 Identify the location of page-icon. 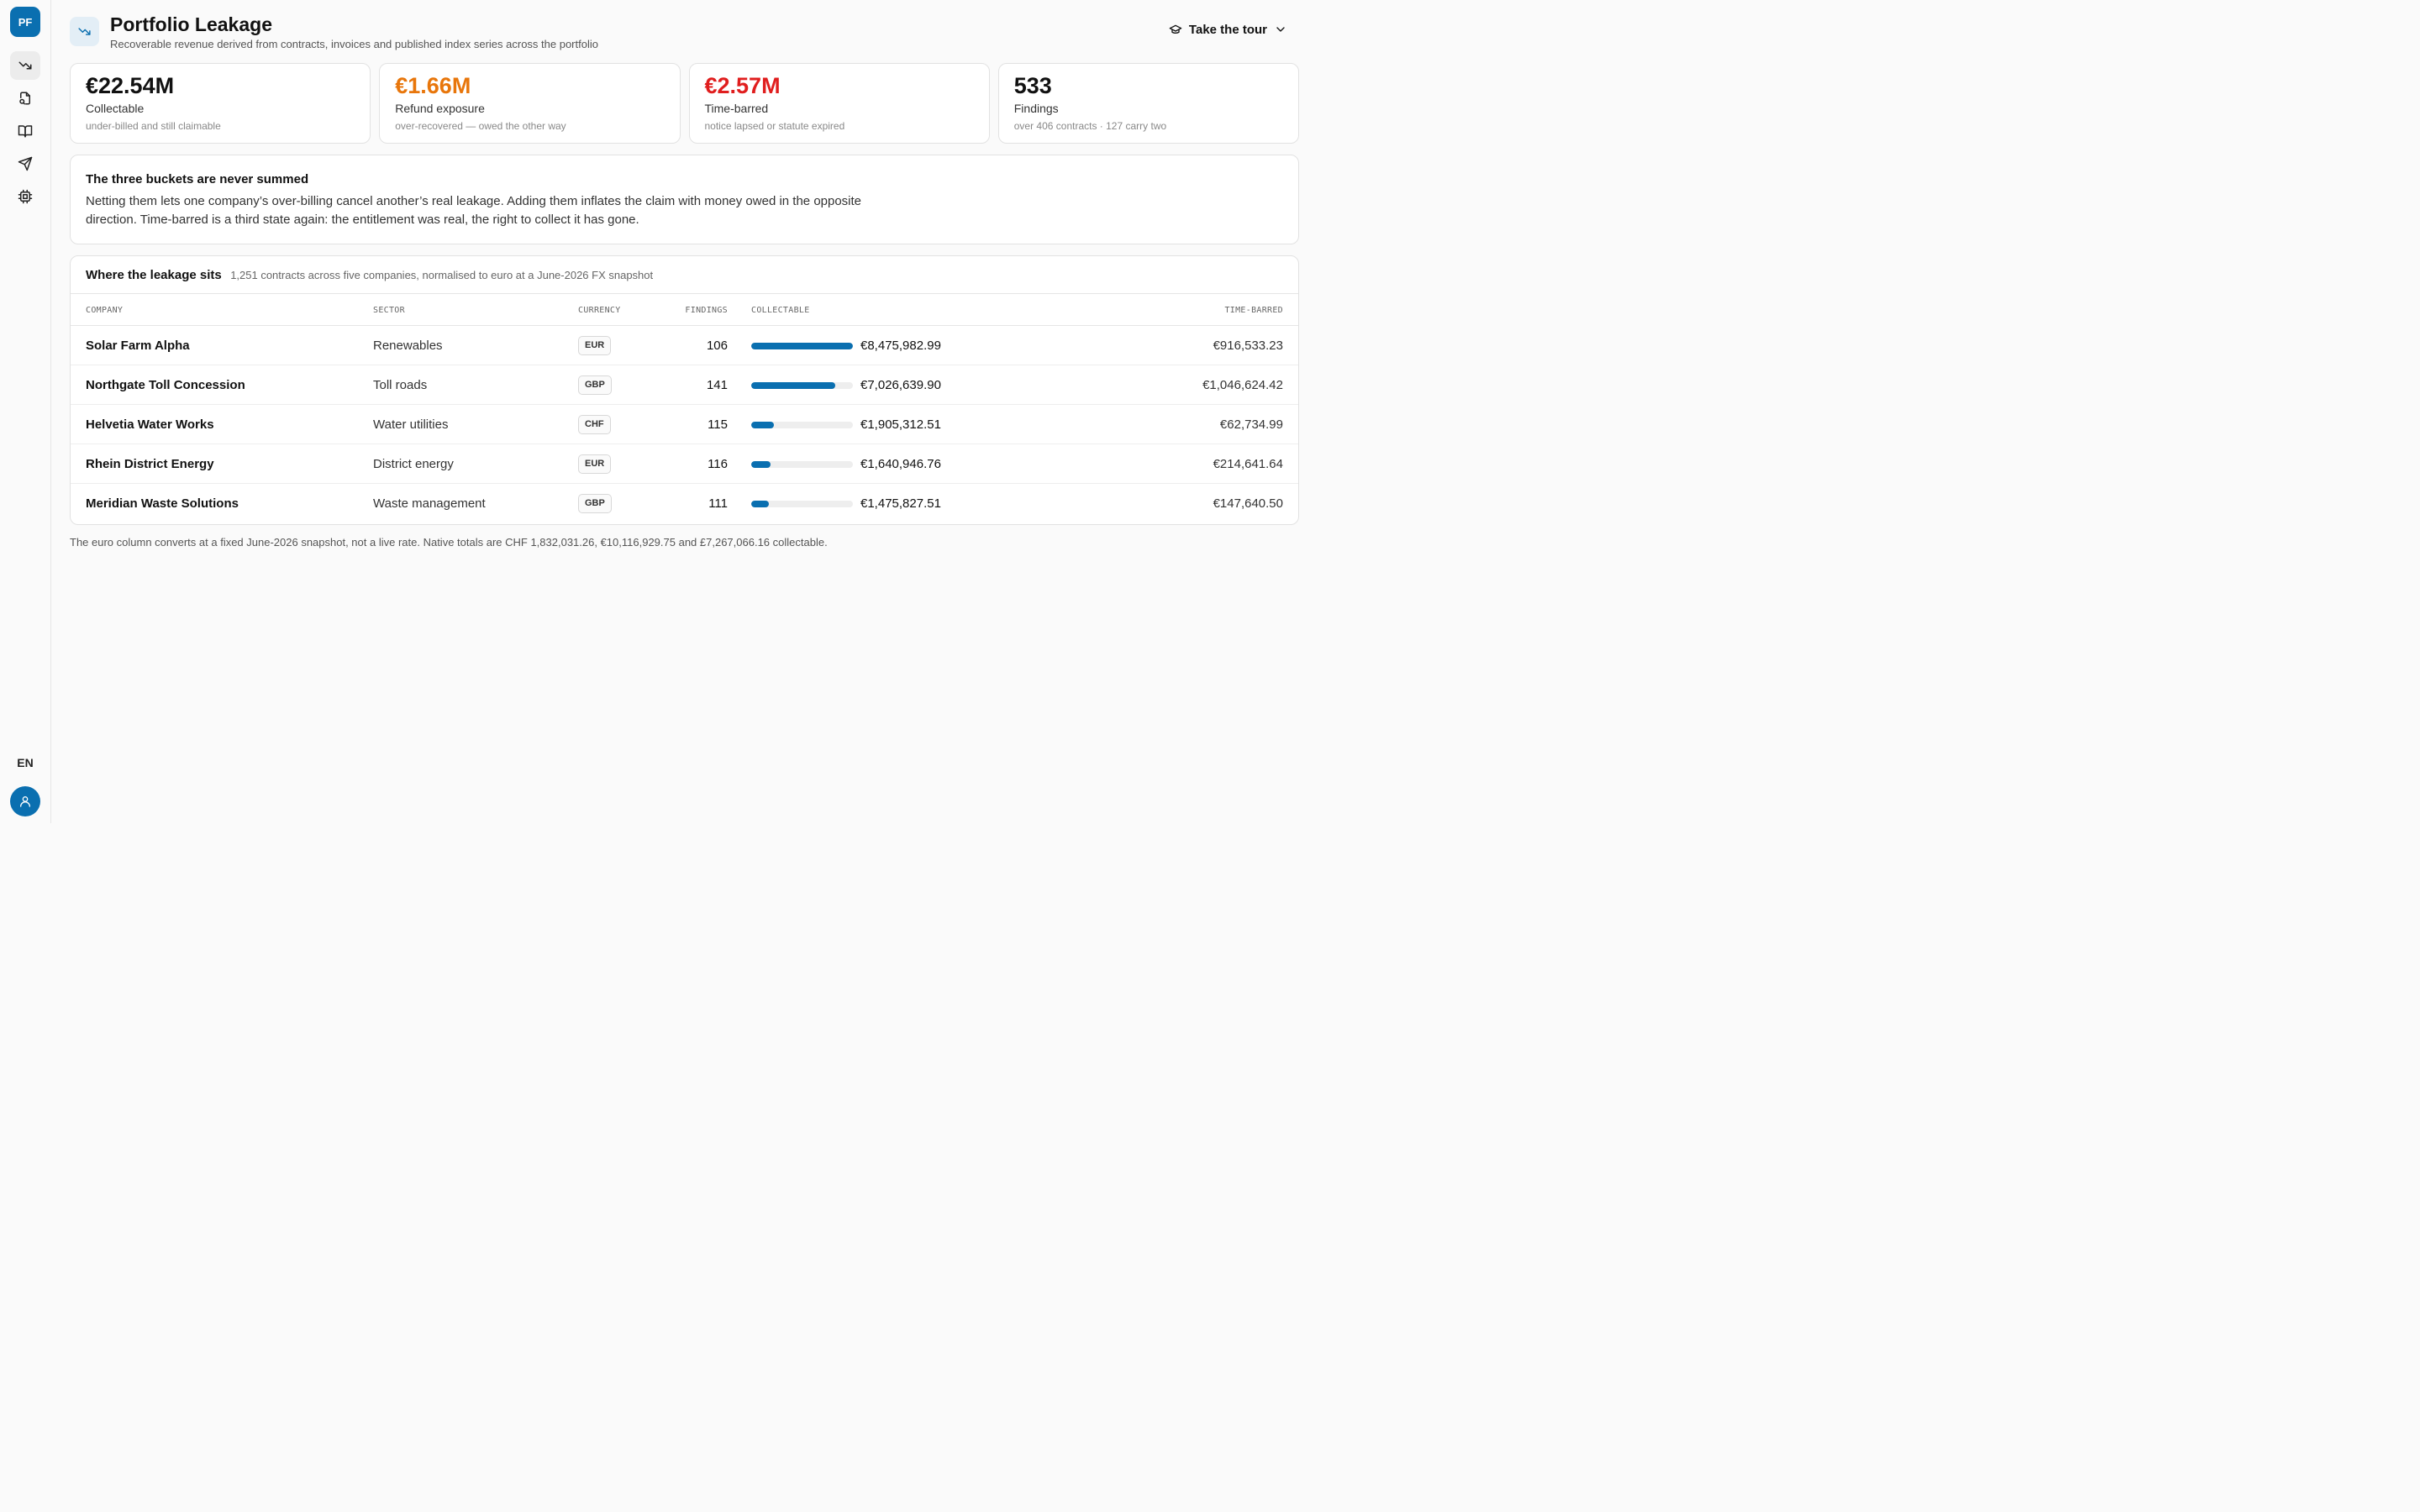
(84, 31).